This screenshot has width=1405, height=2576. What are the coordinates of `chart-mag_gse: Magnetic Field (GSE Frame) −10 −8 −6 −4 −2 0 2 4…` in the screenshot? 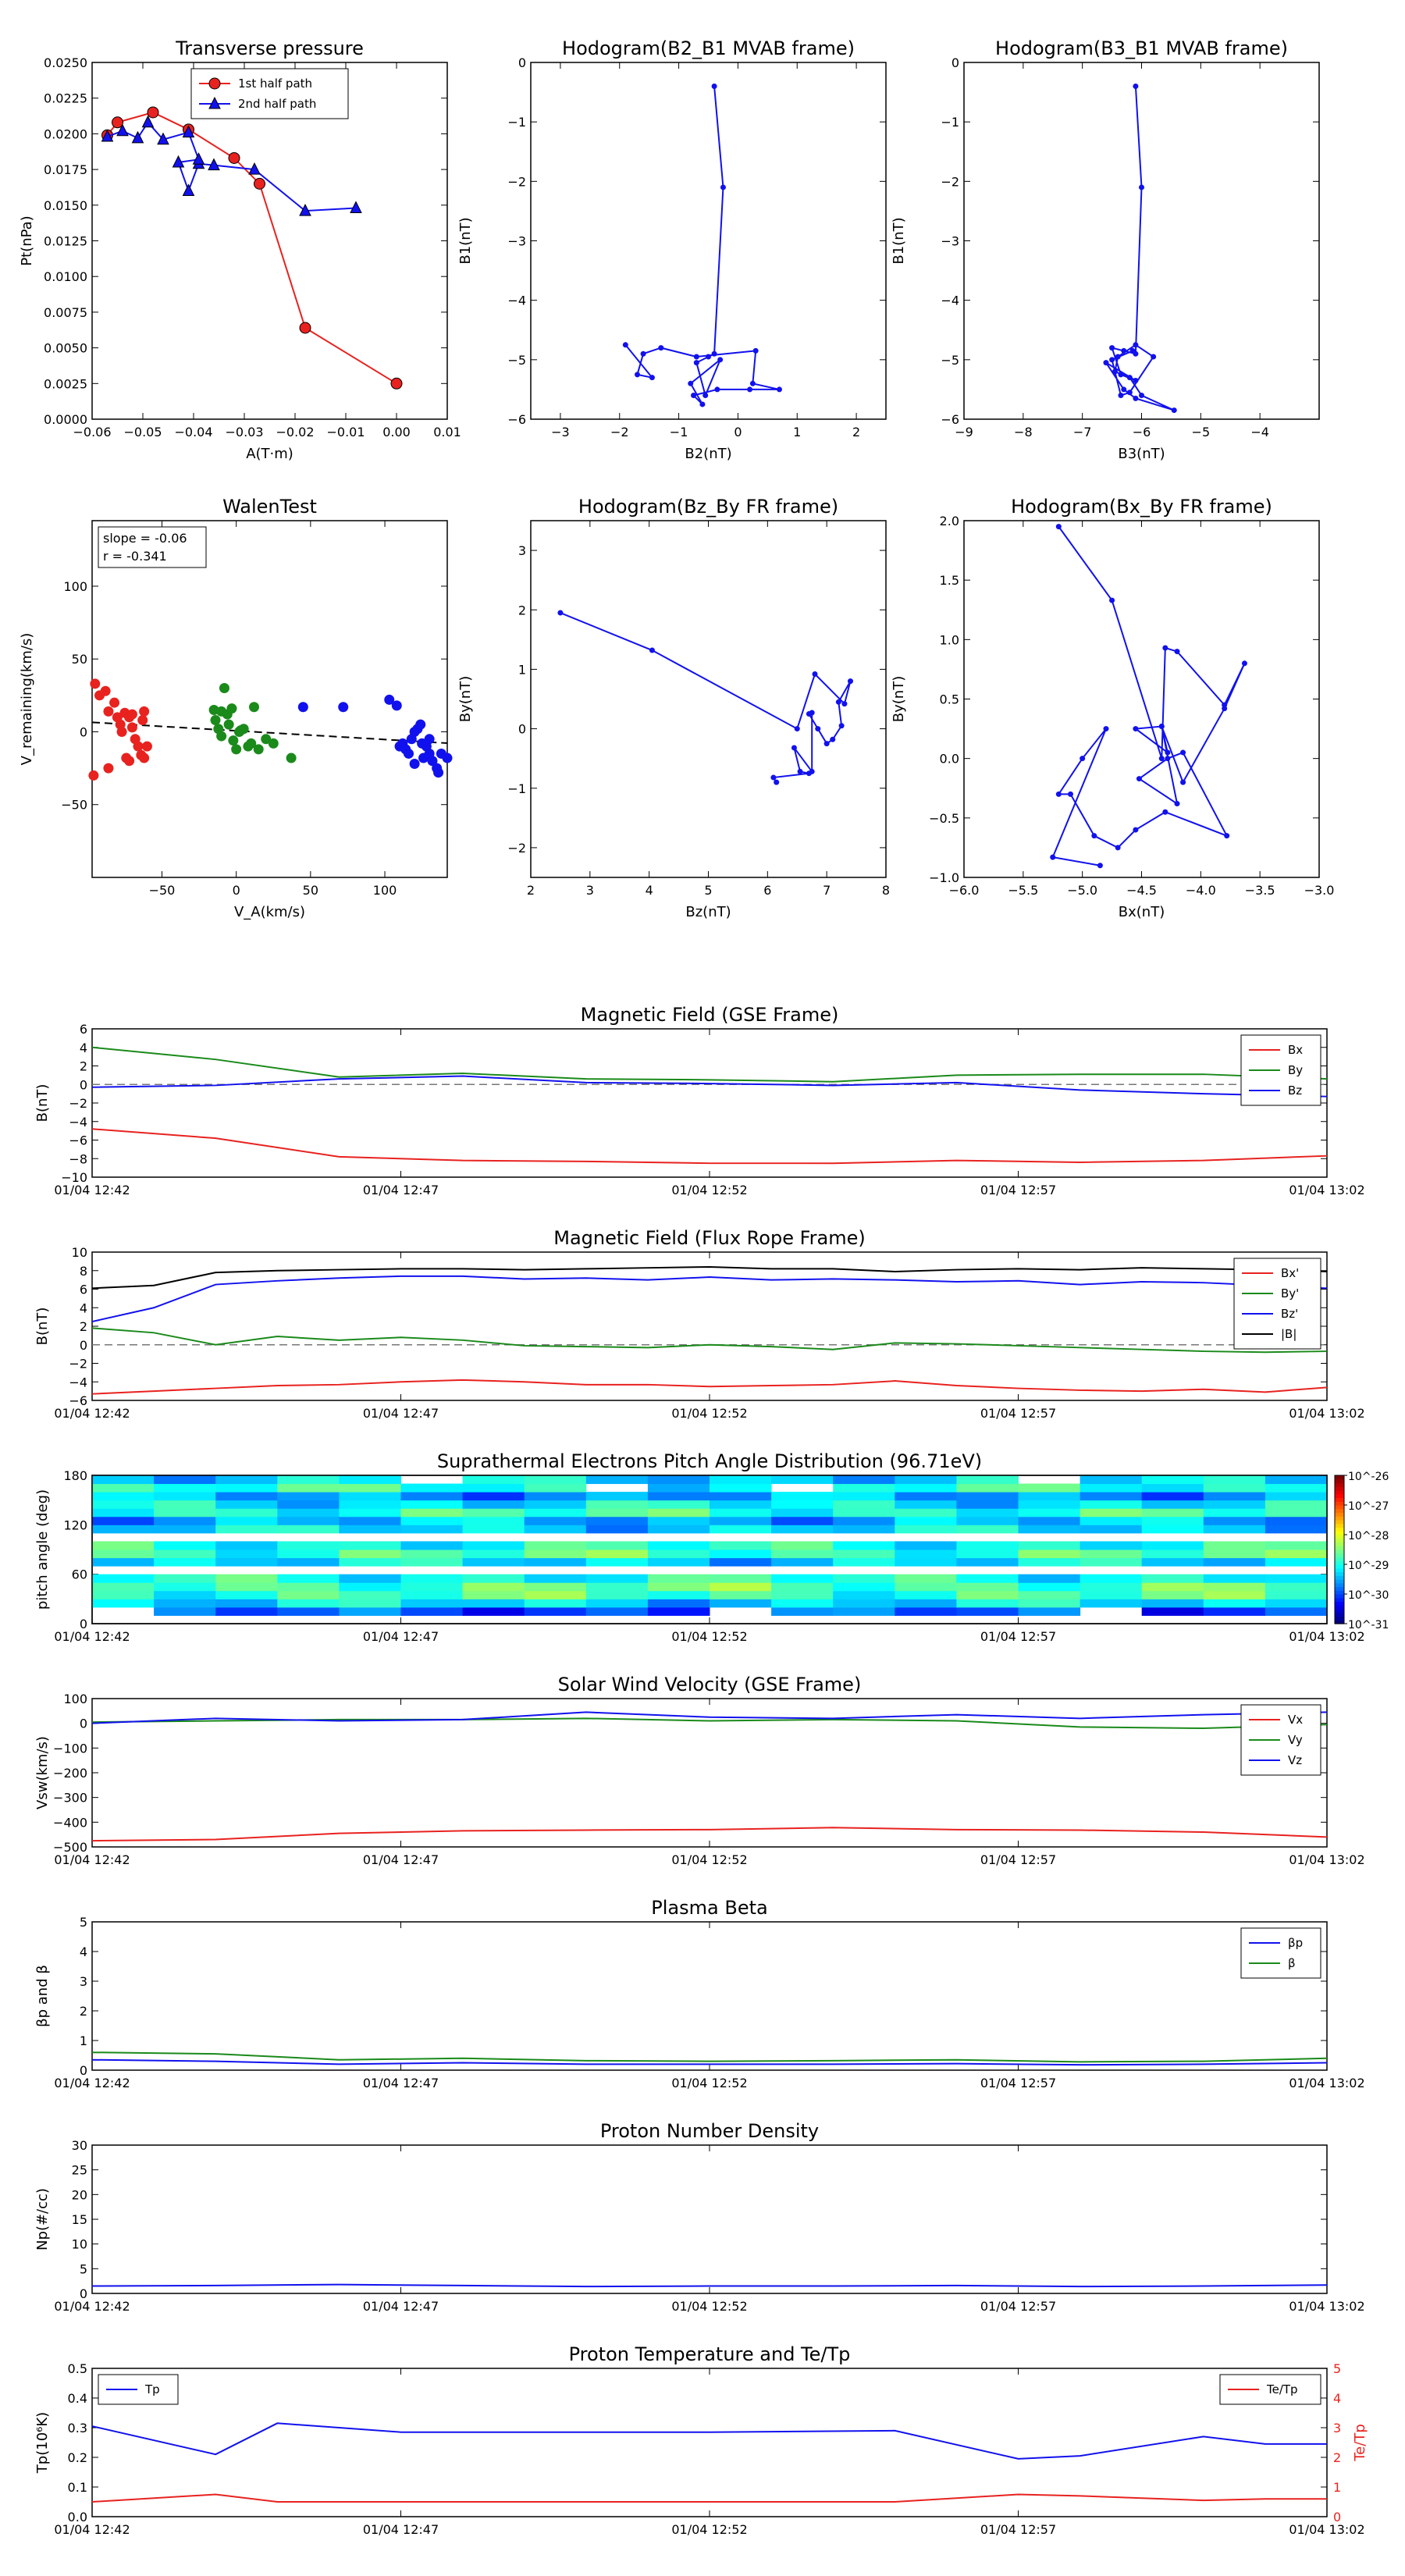 It's located at (699, 1100).